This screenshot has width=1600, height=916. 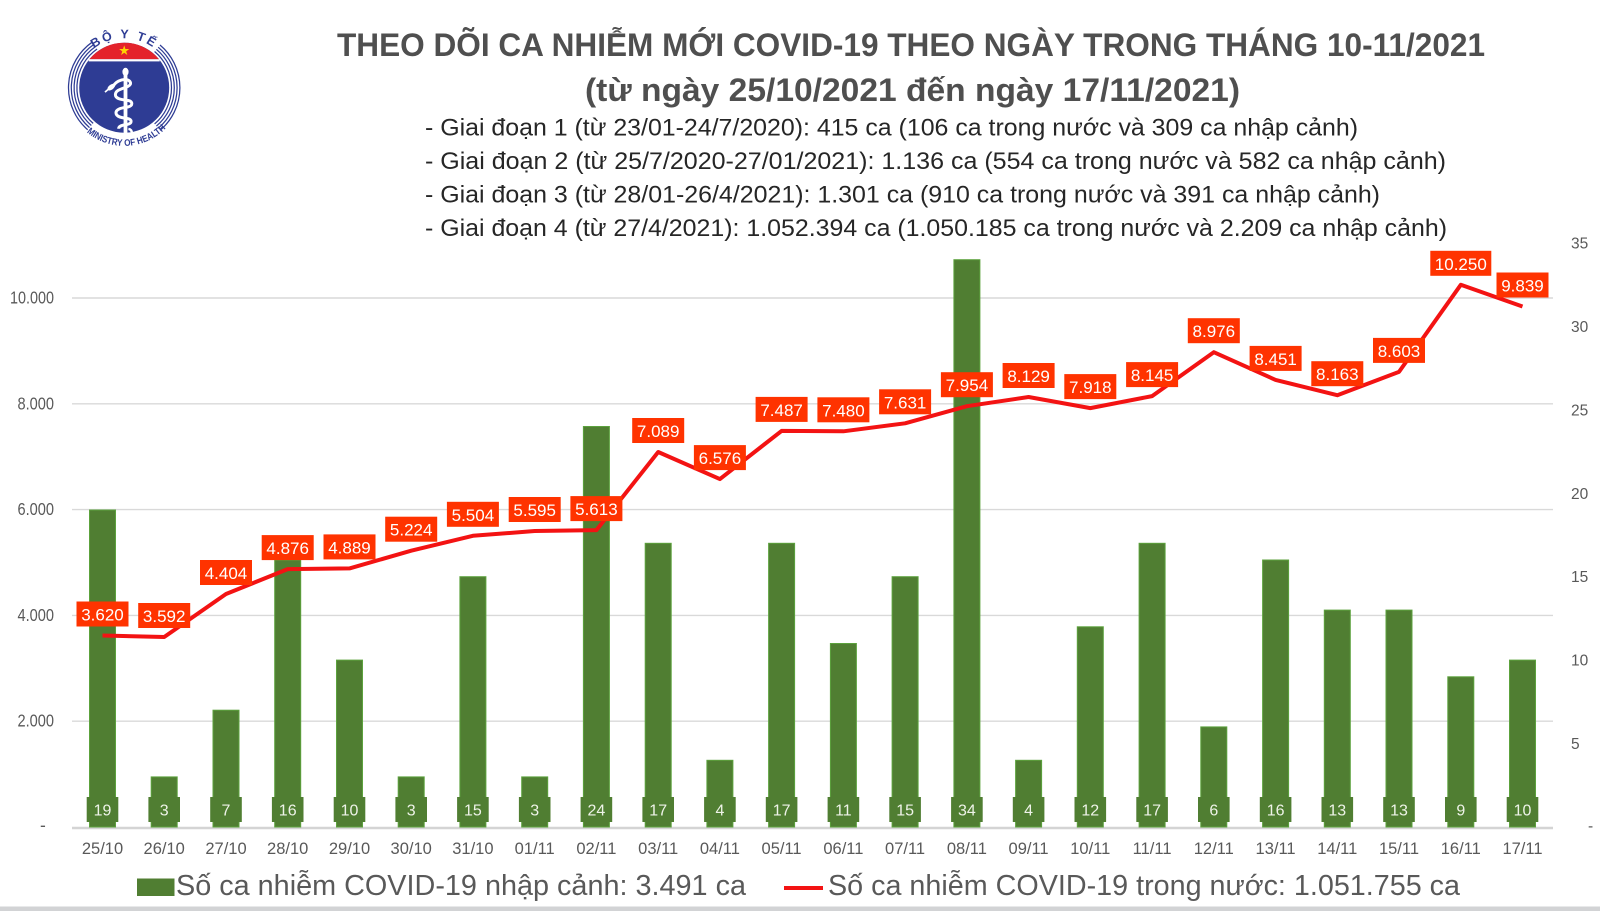 What do you see at coordinates (411, 849) in the screenshot?
I see `svg-text: 30/10` at bounding box center [411, 849].